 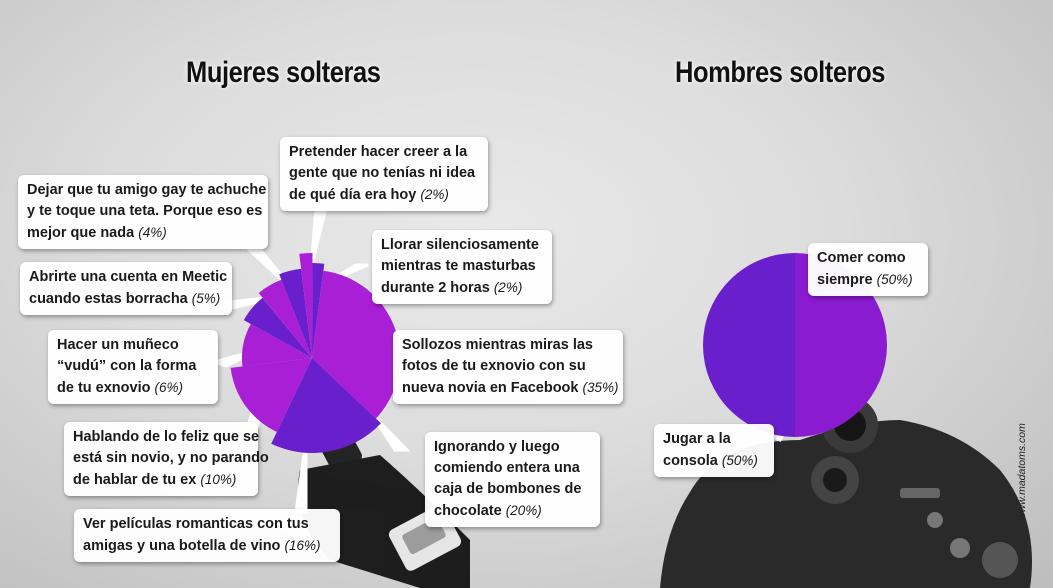 I want to click on callout-line: Abrirte una cuenta en Meetic, so click(x=128, y=277).